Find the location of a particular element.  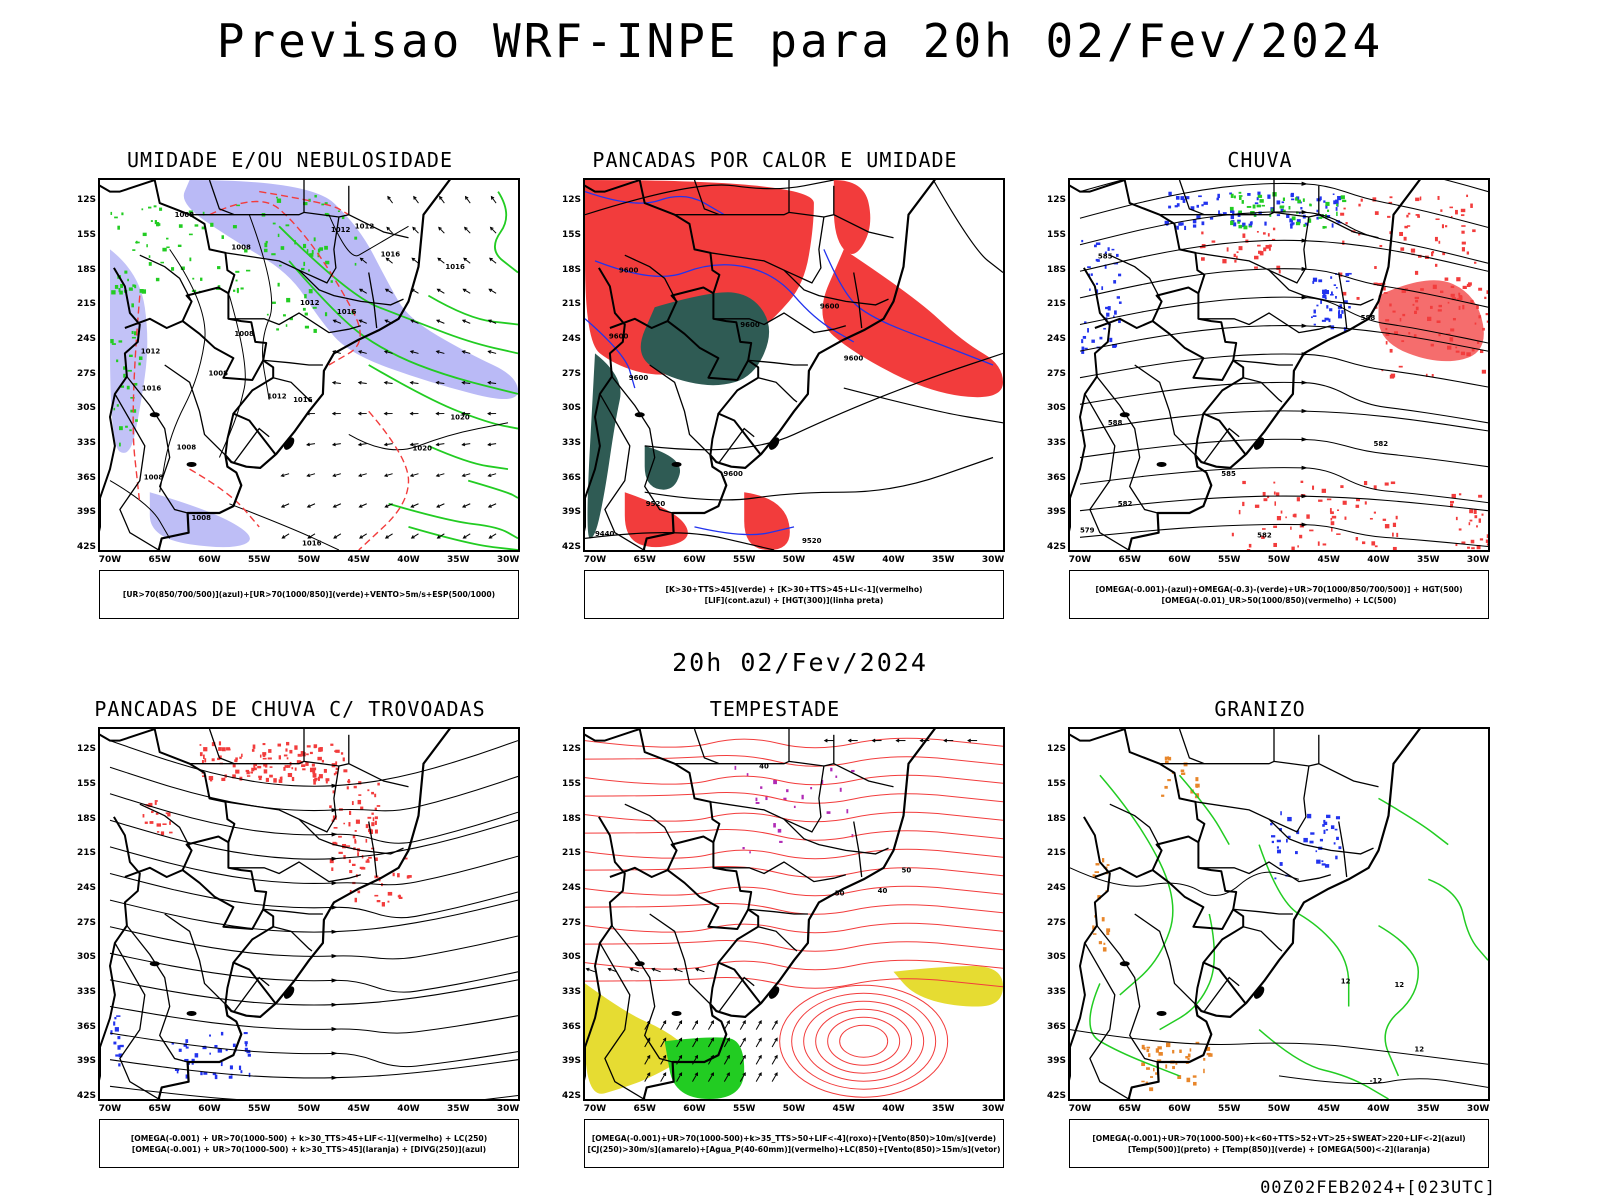

lat-tick-label: 36S is located at coordinates (1056, 477).